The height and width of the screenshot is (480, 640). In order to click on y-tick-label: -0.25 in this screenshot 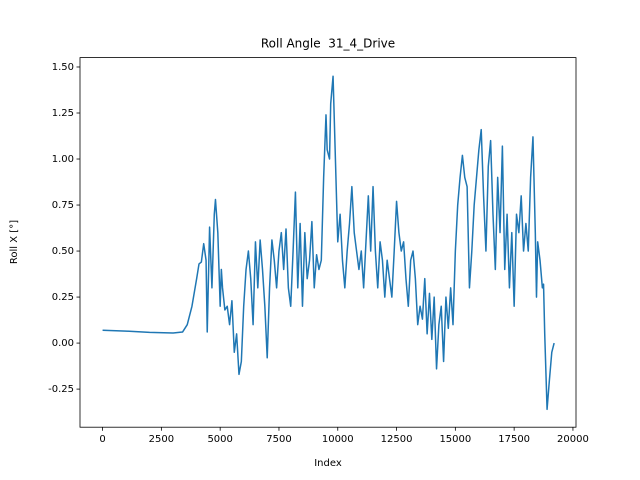, I will do `click(61, 389)`.